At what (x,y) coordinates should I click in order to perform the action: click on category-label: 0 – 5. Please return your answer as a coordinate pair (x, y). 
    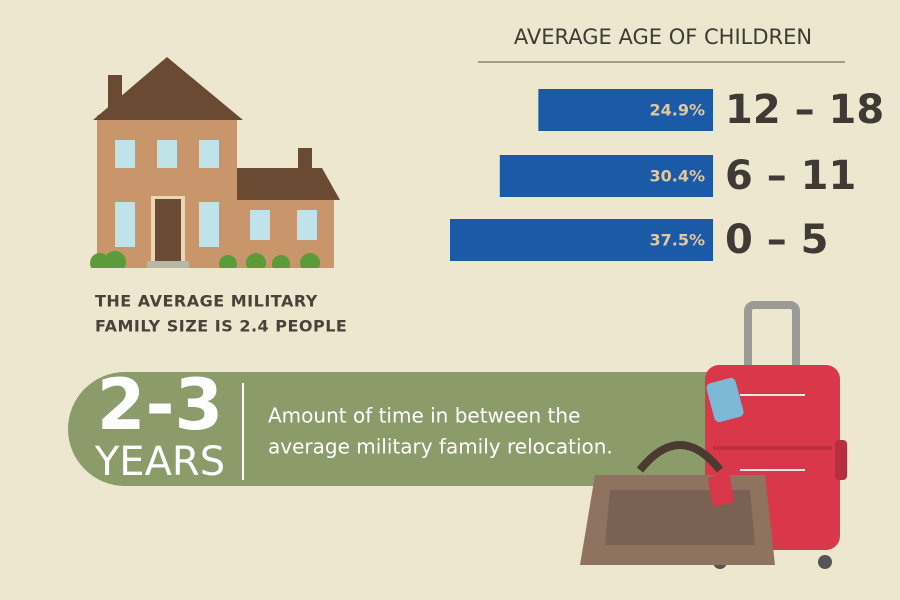
    Looking at the image, I should click on (777, 240).